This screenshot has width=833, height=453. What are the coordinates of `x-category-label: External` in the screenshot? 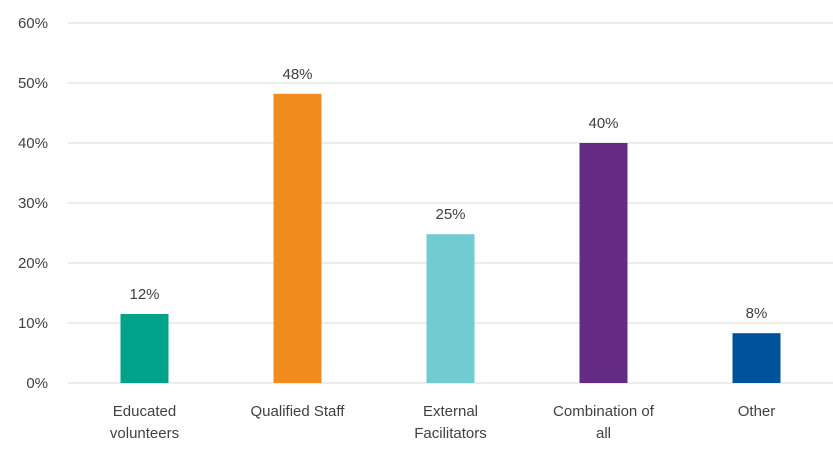 It's located at (450, 411).